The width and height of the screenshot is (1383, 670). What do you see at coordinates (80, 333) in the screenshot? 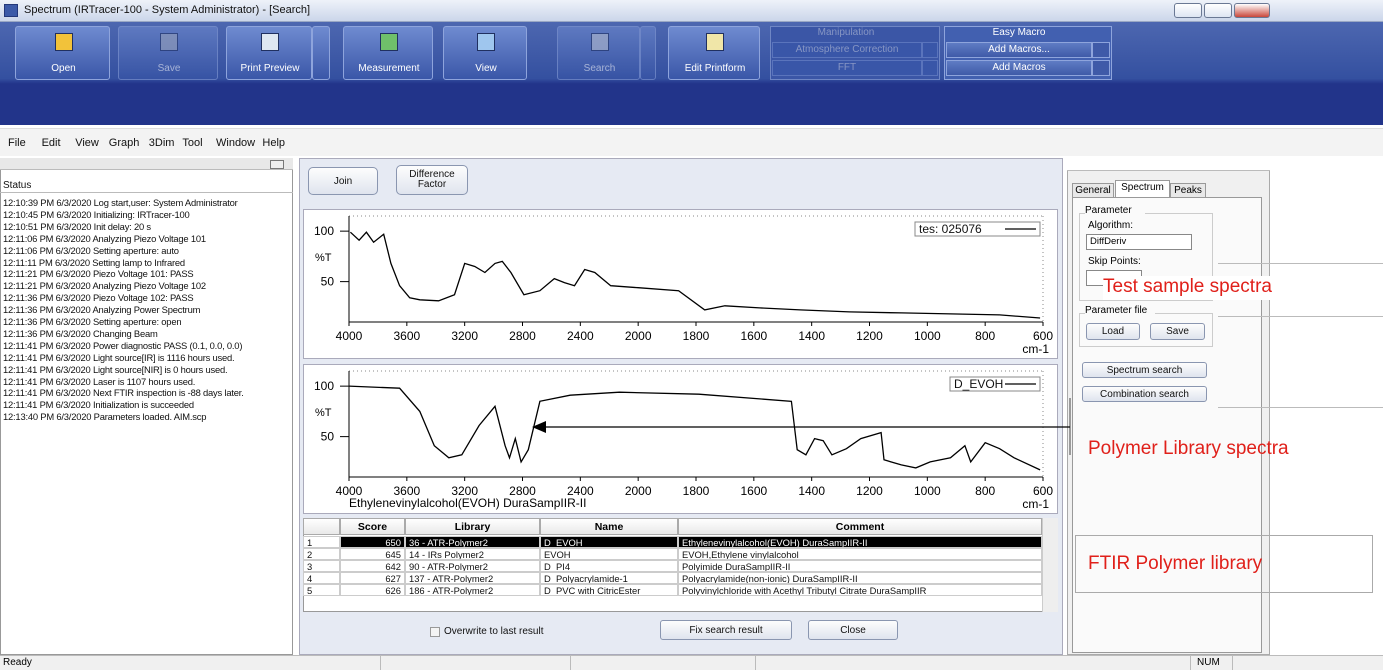
I see `log-line: 12:11:36 PM 6/3/2020 Changing Beam` at bounding box center [80, 333].